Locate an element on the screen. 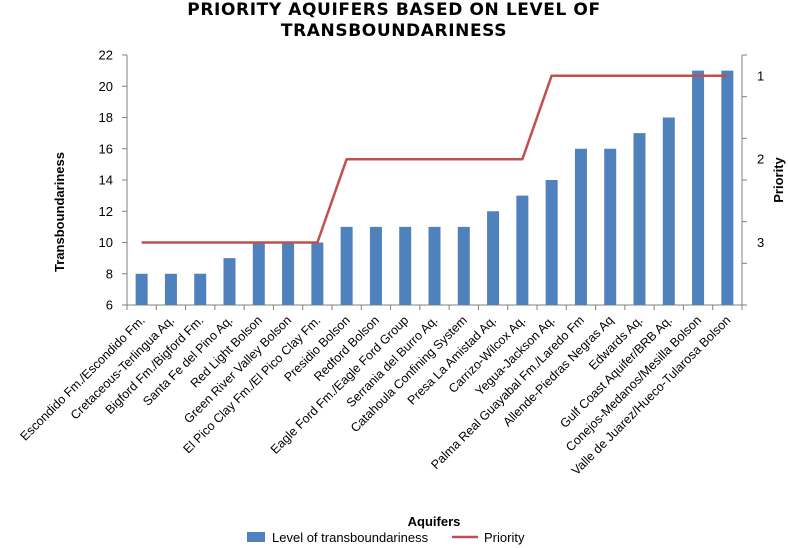  x-axis-title: Aquifers is located at coordinates (434, 521).